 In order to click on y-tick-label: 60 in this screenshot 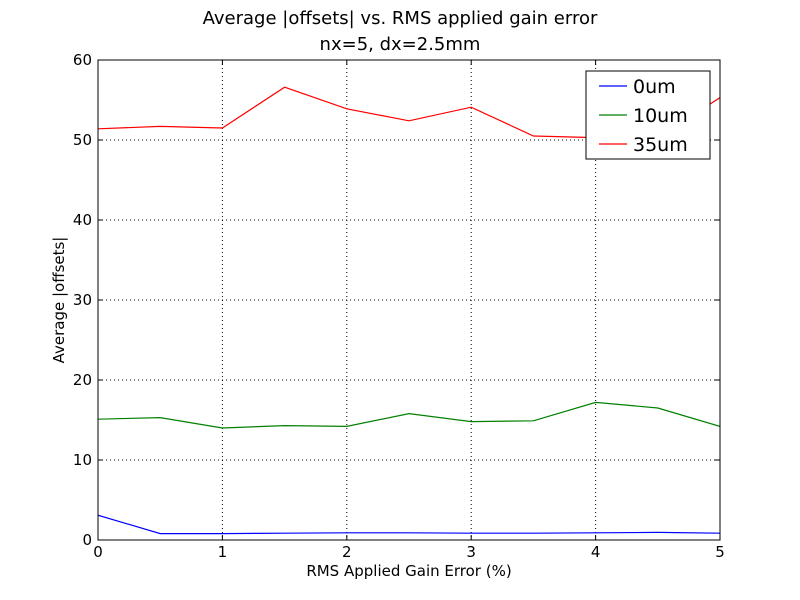, I will do `click(82, 60)`.